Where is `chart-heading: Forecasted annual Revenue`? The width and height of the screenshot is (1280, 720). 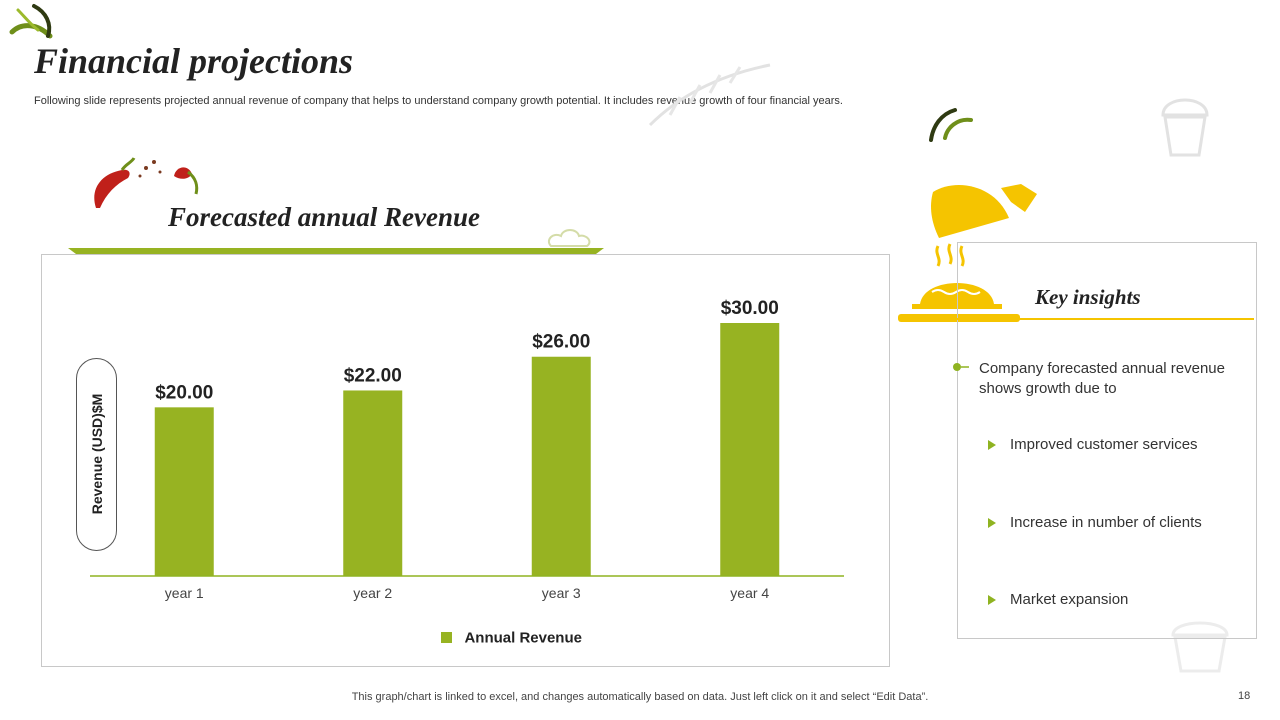 chart-heading: Forecasted annual Revenue is located at coordinates (324, 217).